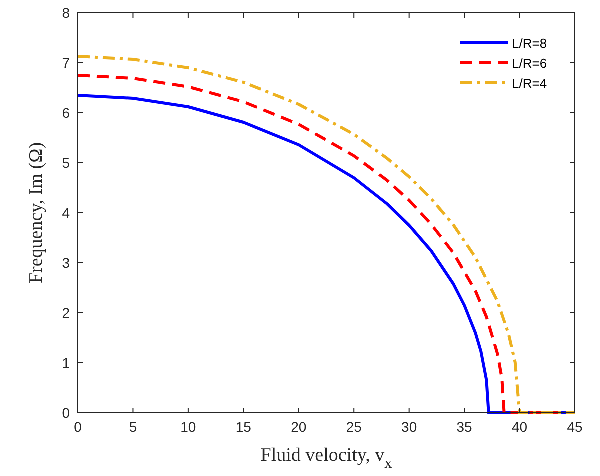 The image size is (600, 476). I want to click on x-tick-label: 25, so click(354, 427).